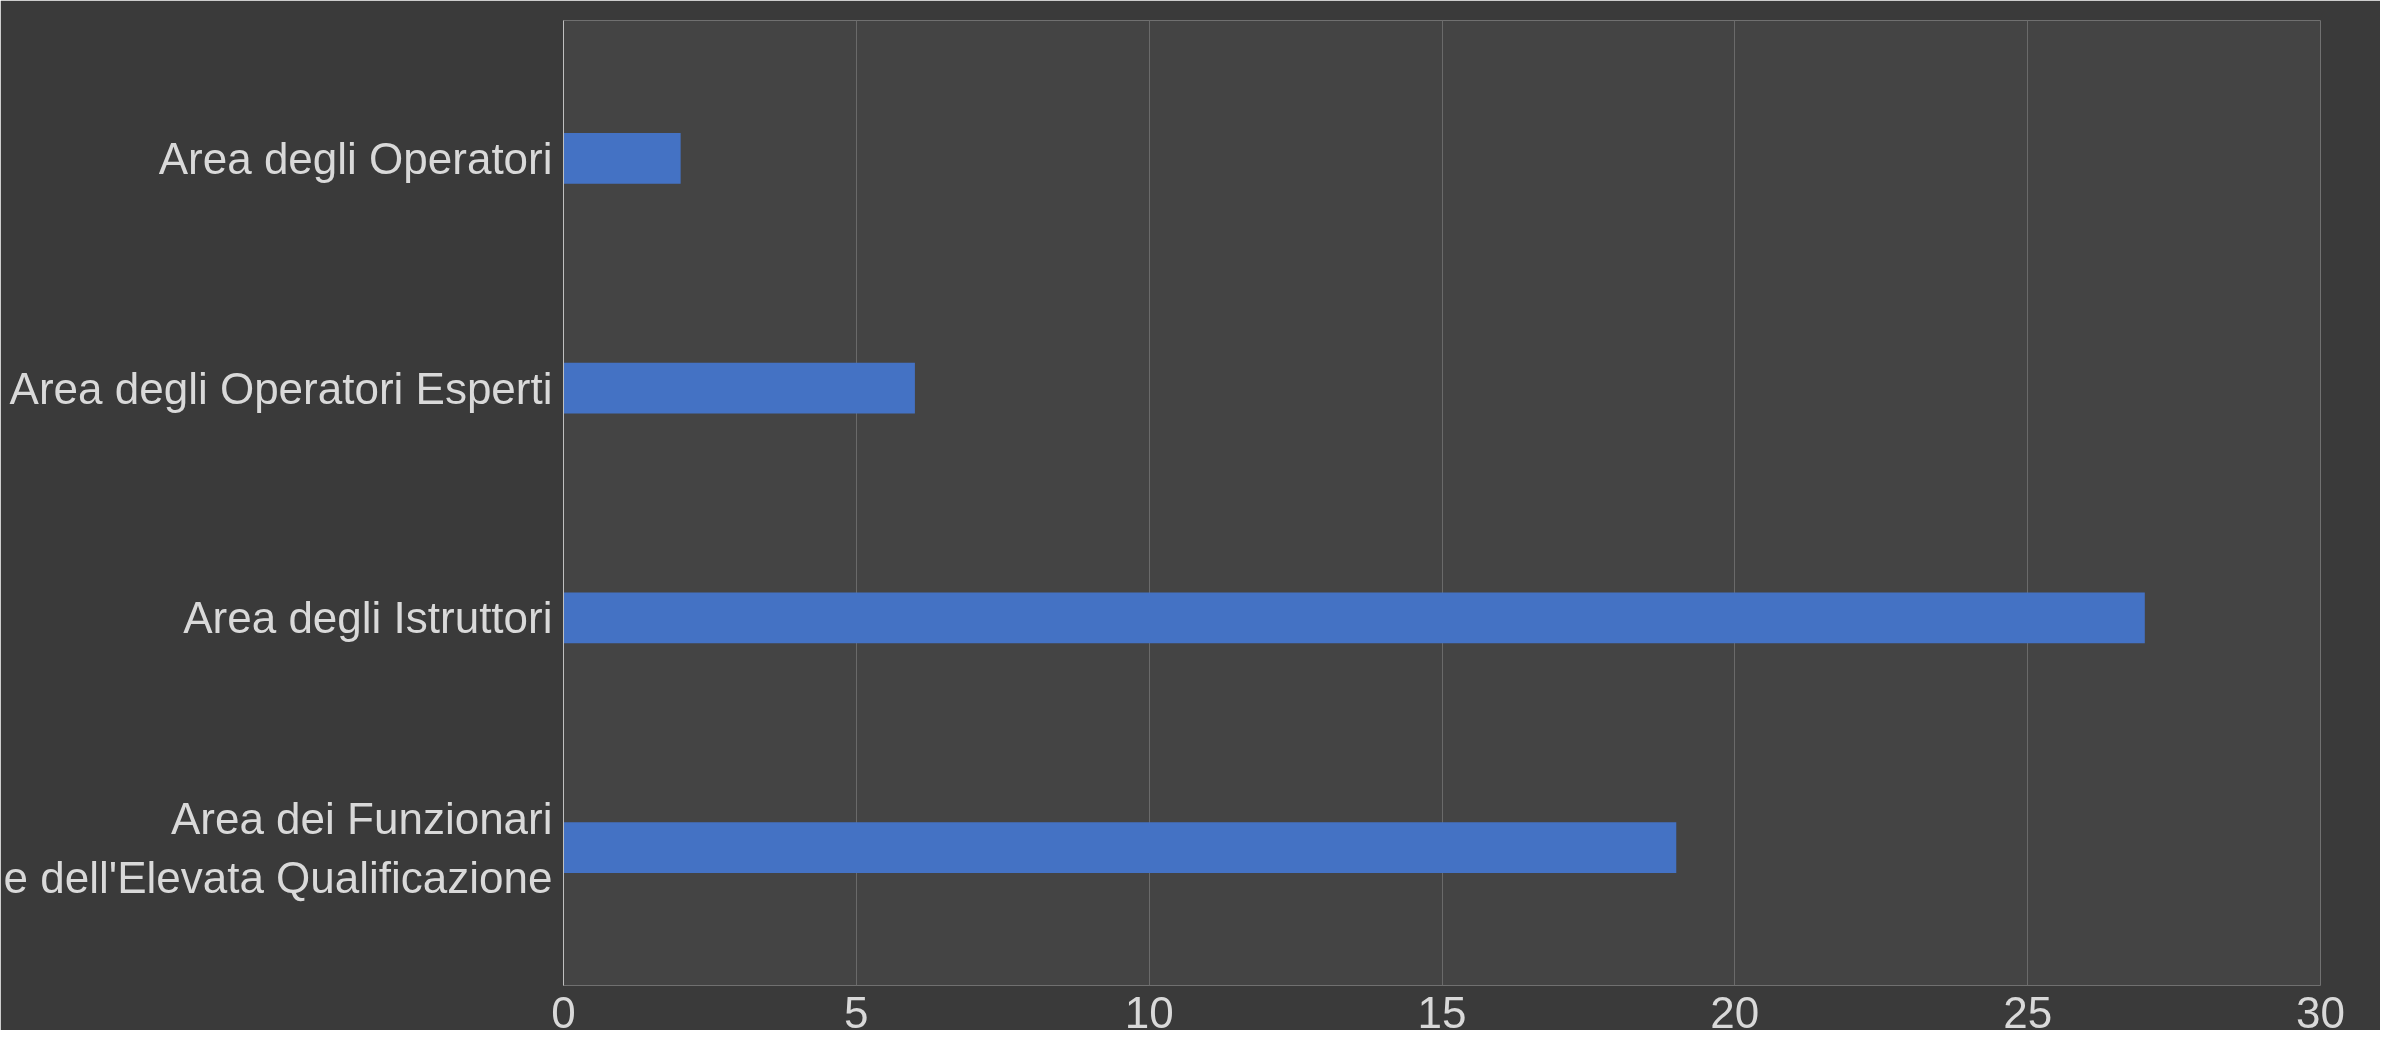  I want to click on y-tick-label: Area degli Operatori Esperti, so click(281, 388).